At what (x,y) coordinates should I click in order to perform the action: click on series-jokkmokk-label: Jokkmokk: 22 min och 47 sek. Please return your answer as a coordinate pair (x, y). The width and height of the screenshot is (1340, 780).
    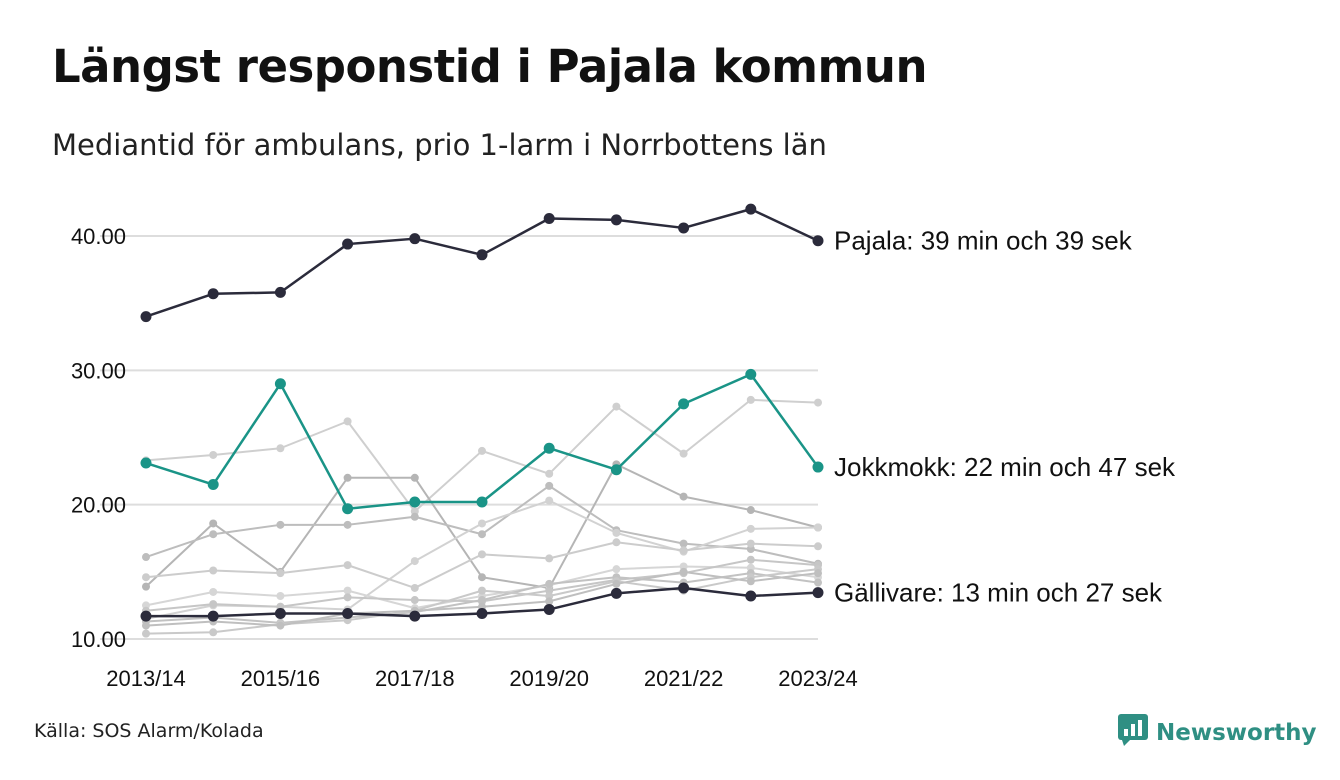
    Looking at the image, I should click on (1005, 467).